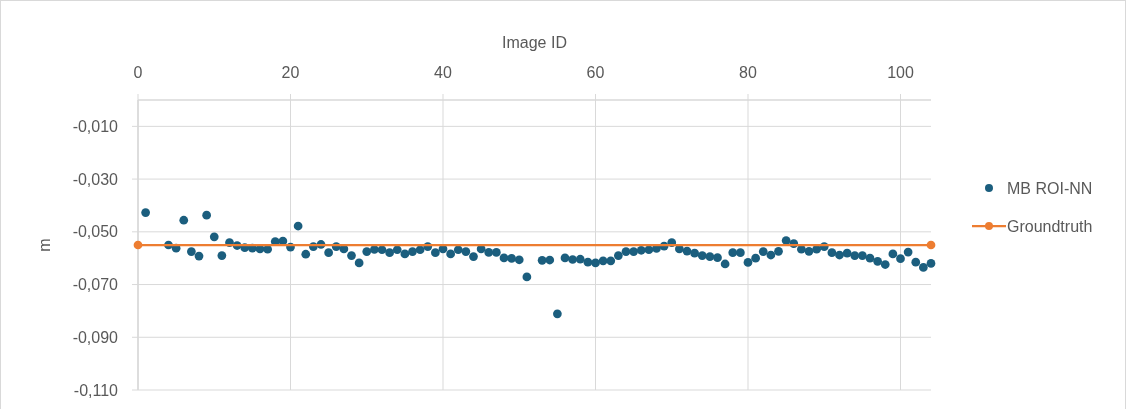 The image size is (1126, 409). What do you see at coordinates (534, 42) in the screenshot?
I see `x-axis-title: Image ID` at bounding box center [534, 42].